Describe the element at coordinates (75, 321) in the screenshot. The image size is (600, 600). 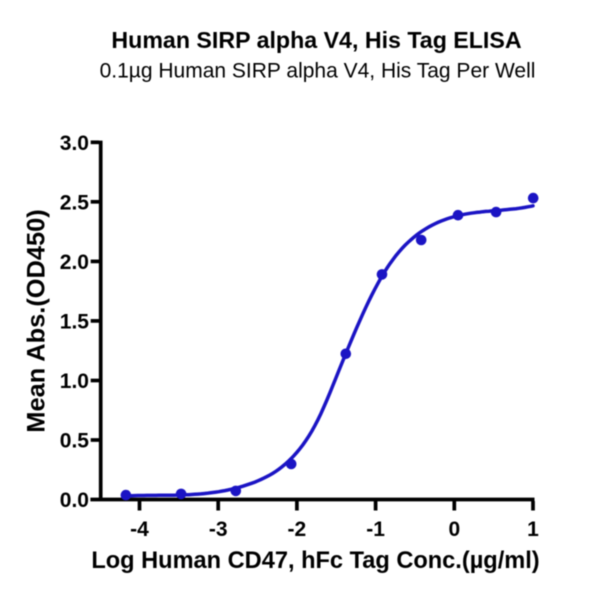
I see `svg-text: 1.5` at that location.